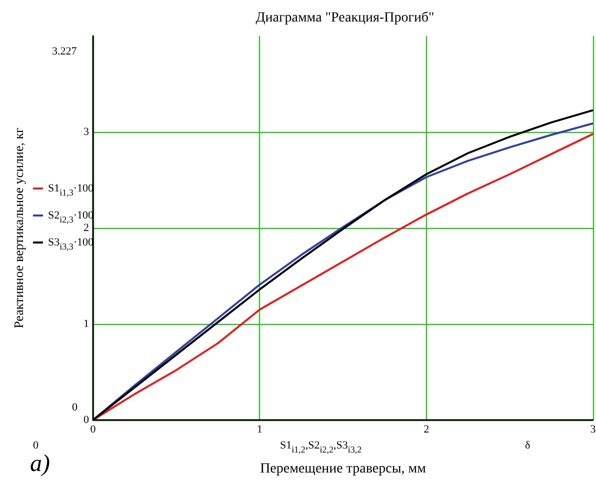  I want to click on y-tick-label: 2, so click(86, 228).